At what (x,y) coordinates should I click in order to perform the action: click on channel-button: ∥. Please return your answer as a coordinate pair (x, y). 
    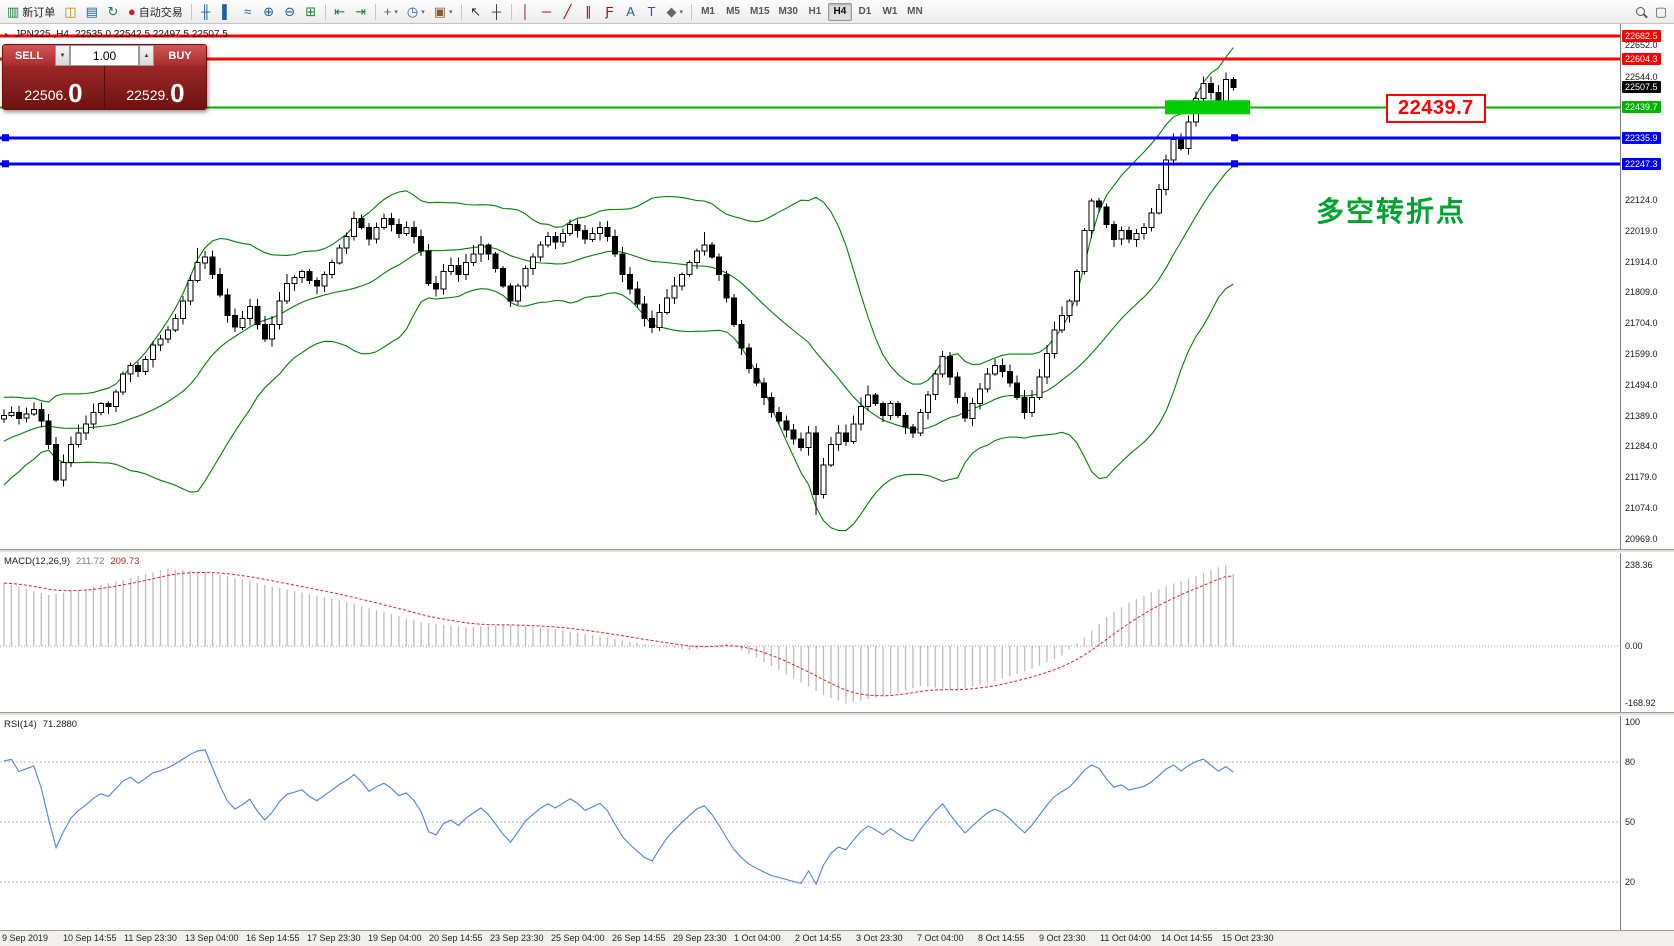
    Looking at the image, I should click on (589, 12).